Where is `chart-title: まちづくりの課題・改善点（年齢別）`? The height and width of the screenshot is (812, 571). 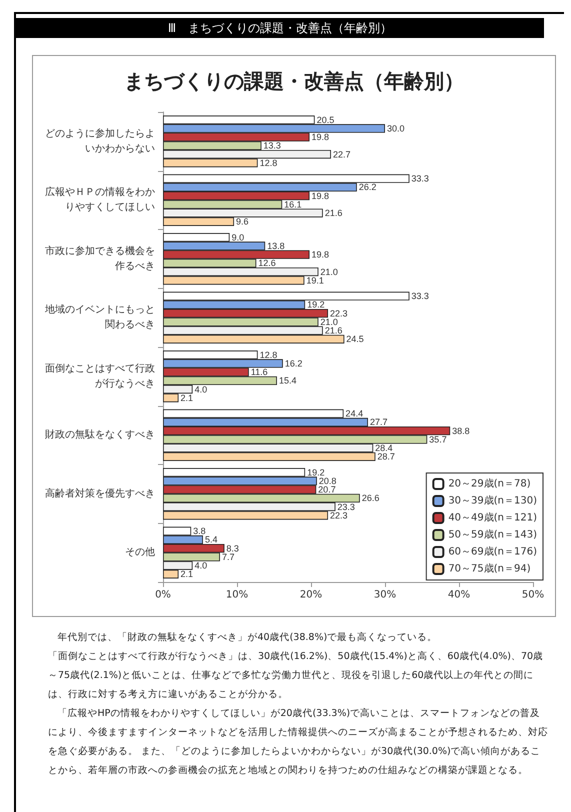
chart-title: まちづくりの課題・改善点（年齢別） is located at coordinates (294, 81).